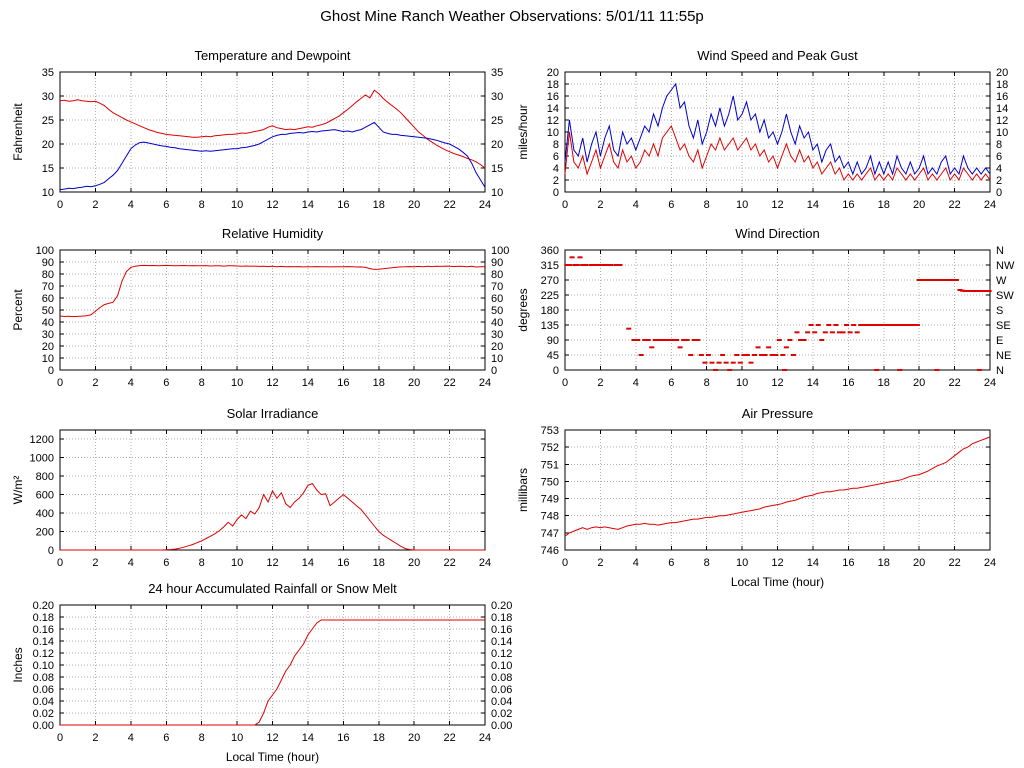 The image size is (1024, 768). I want to click on svg-text: 0.00, so click(43, 726).